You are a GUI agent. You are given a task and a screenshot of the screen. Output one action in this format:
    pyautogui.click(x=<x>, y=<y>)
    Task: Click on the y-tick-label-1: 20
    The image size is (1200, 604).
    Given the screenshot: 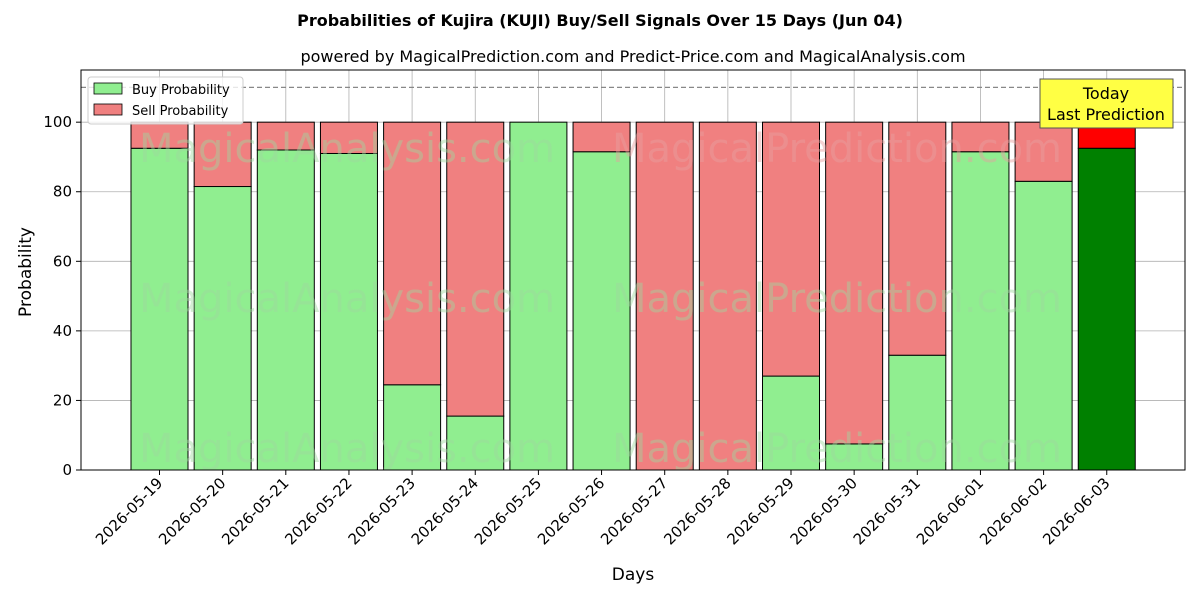 What is the action you would take?
    pyautogui.click(x=62, y=400)
    